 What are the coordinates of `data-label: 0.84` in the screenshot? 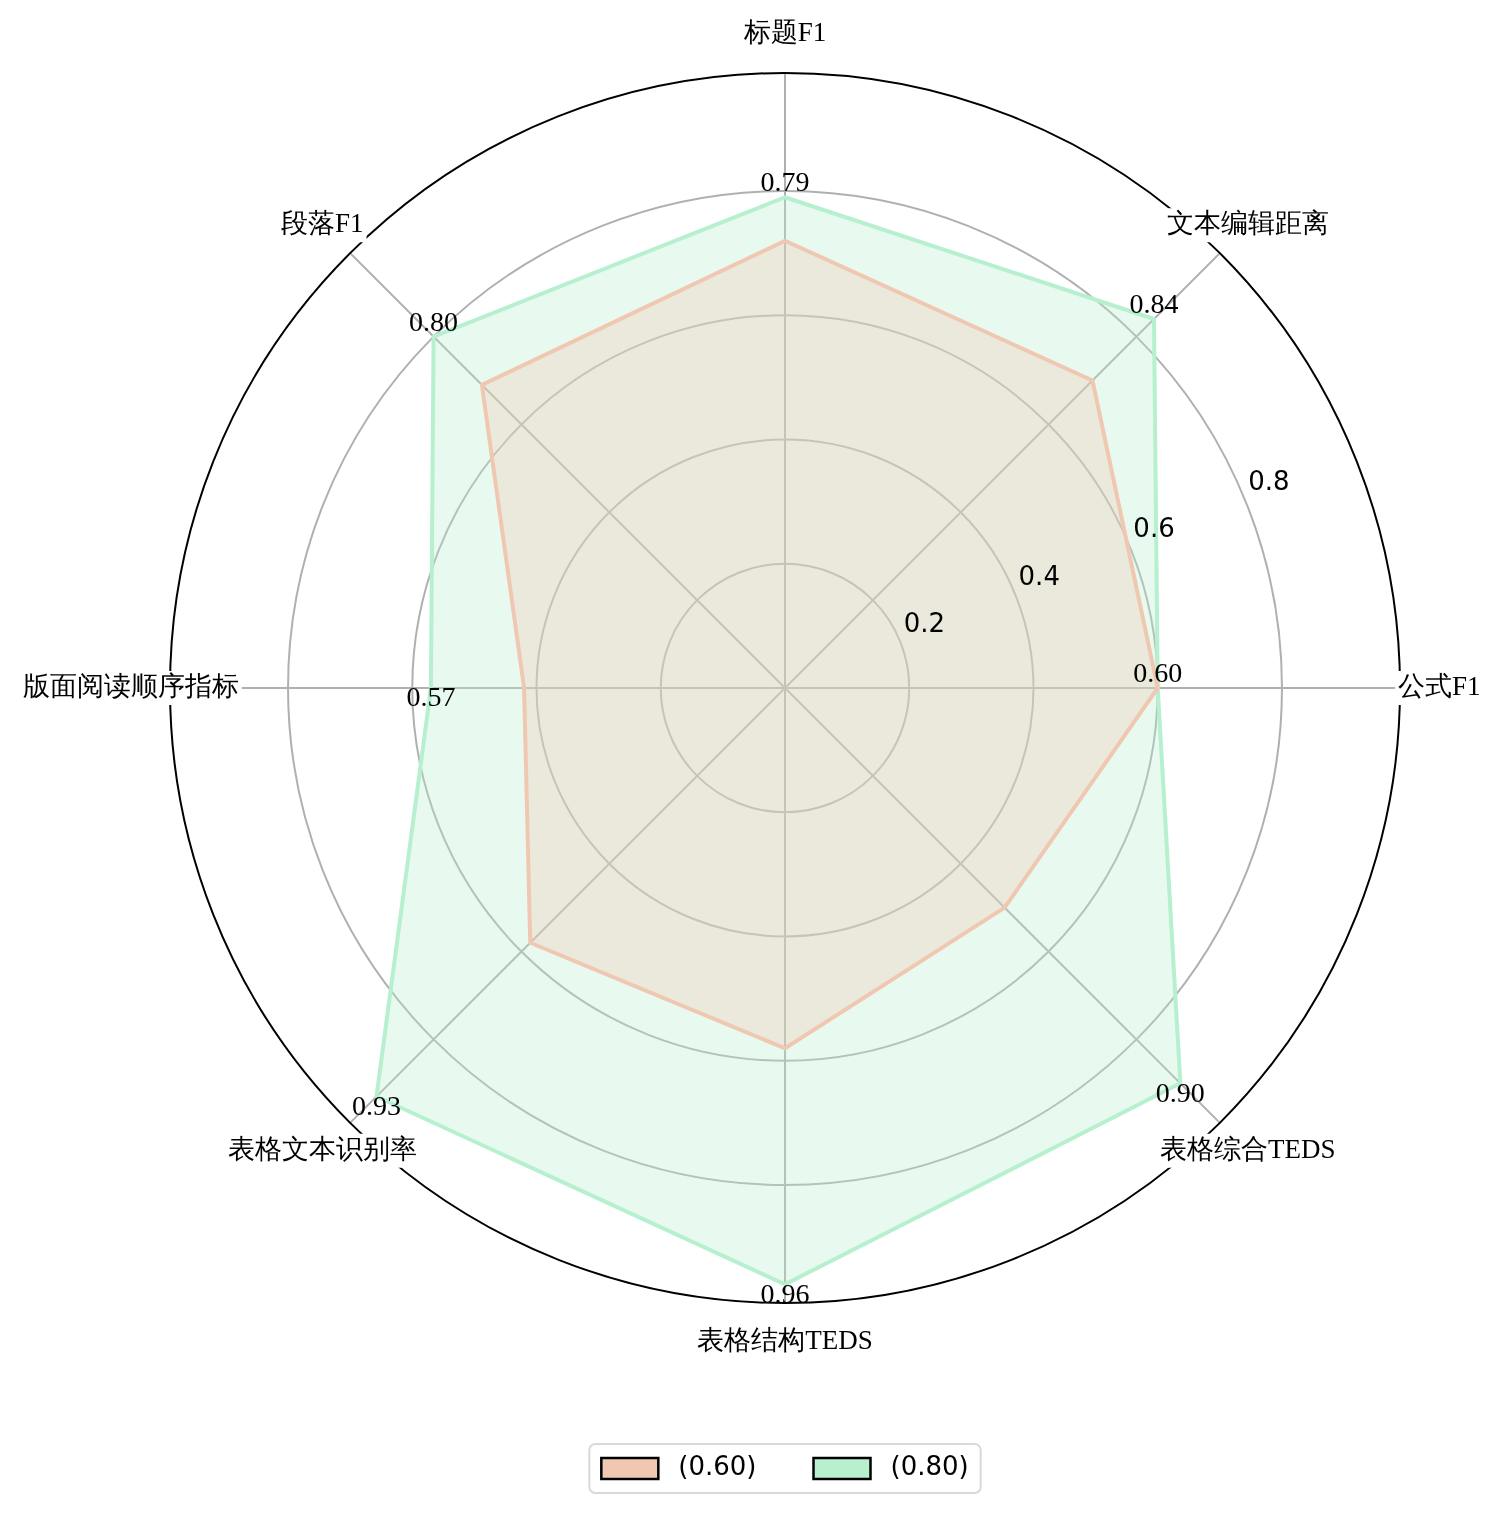 It's located at (1154, 304).